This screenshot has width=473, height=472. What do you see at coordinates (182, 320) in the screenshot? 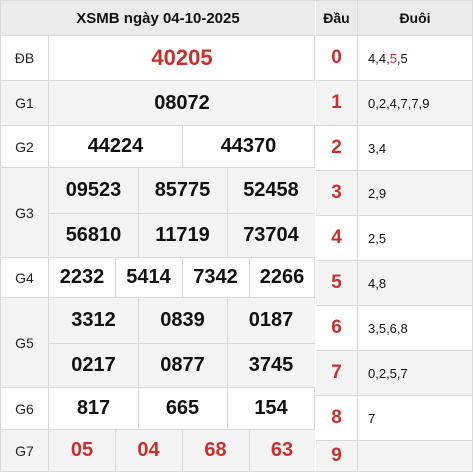
I see `prize-number: 0839` at bounding box center [182, 320].